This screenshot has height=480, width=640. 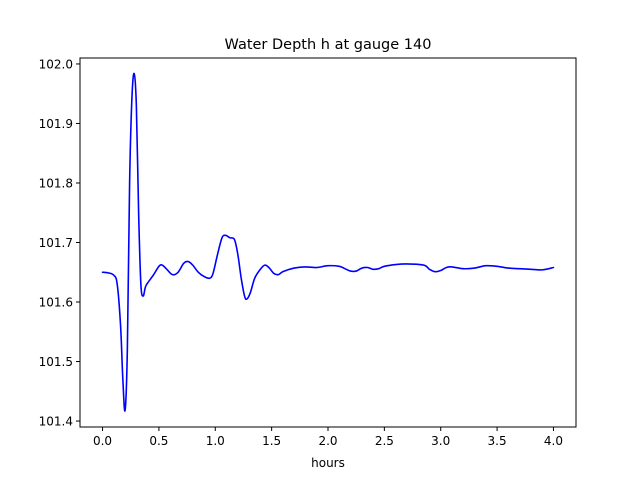 What do you see at coordinates (440, 441) in the screenshot?
I see `x-tick-label: 3.0` at bounding box center [440, 441].